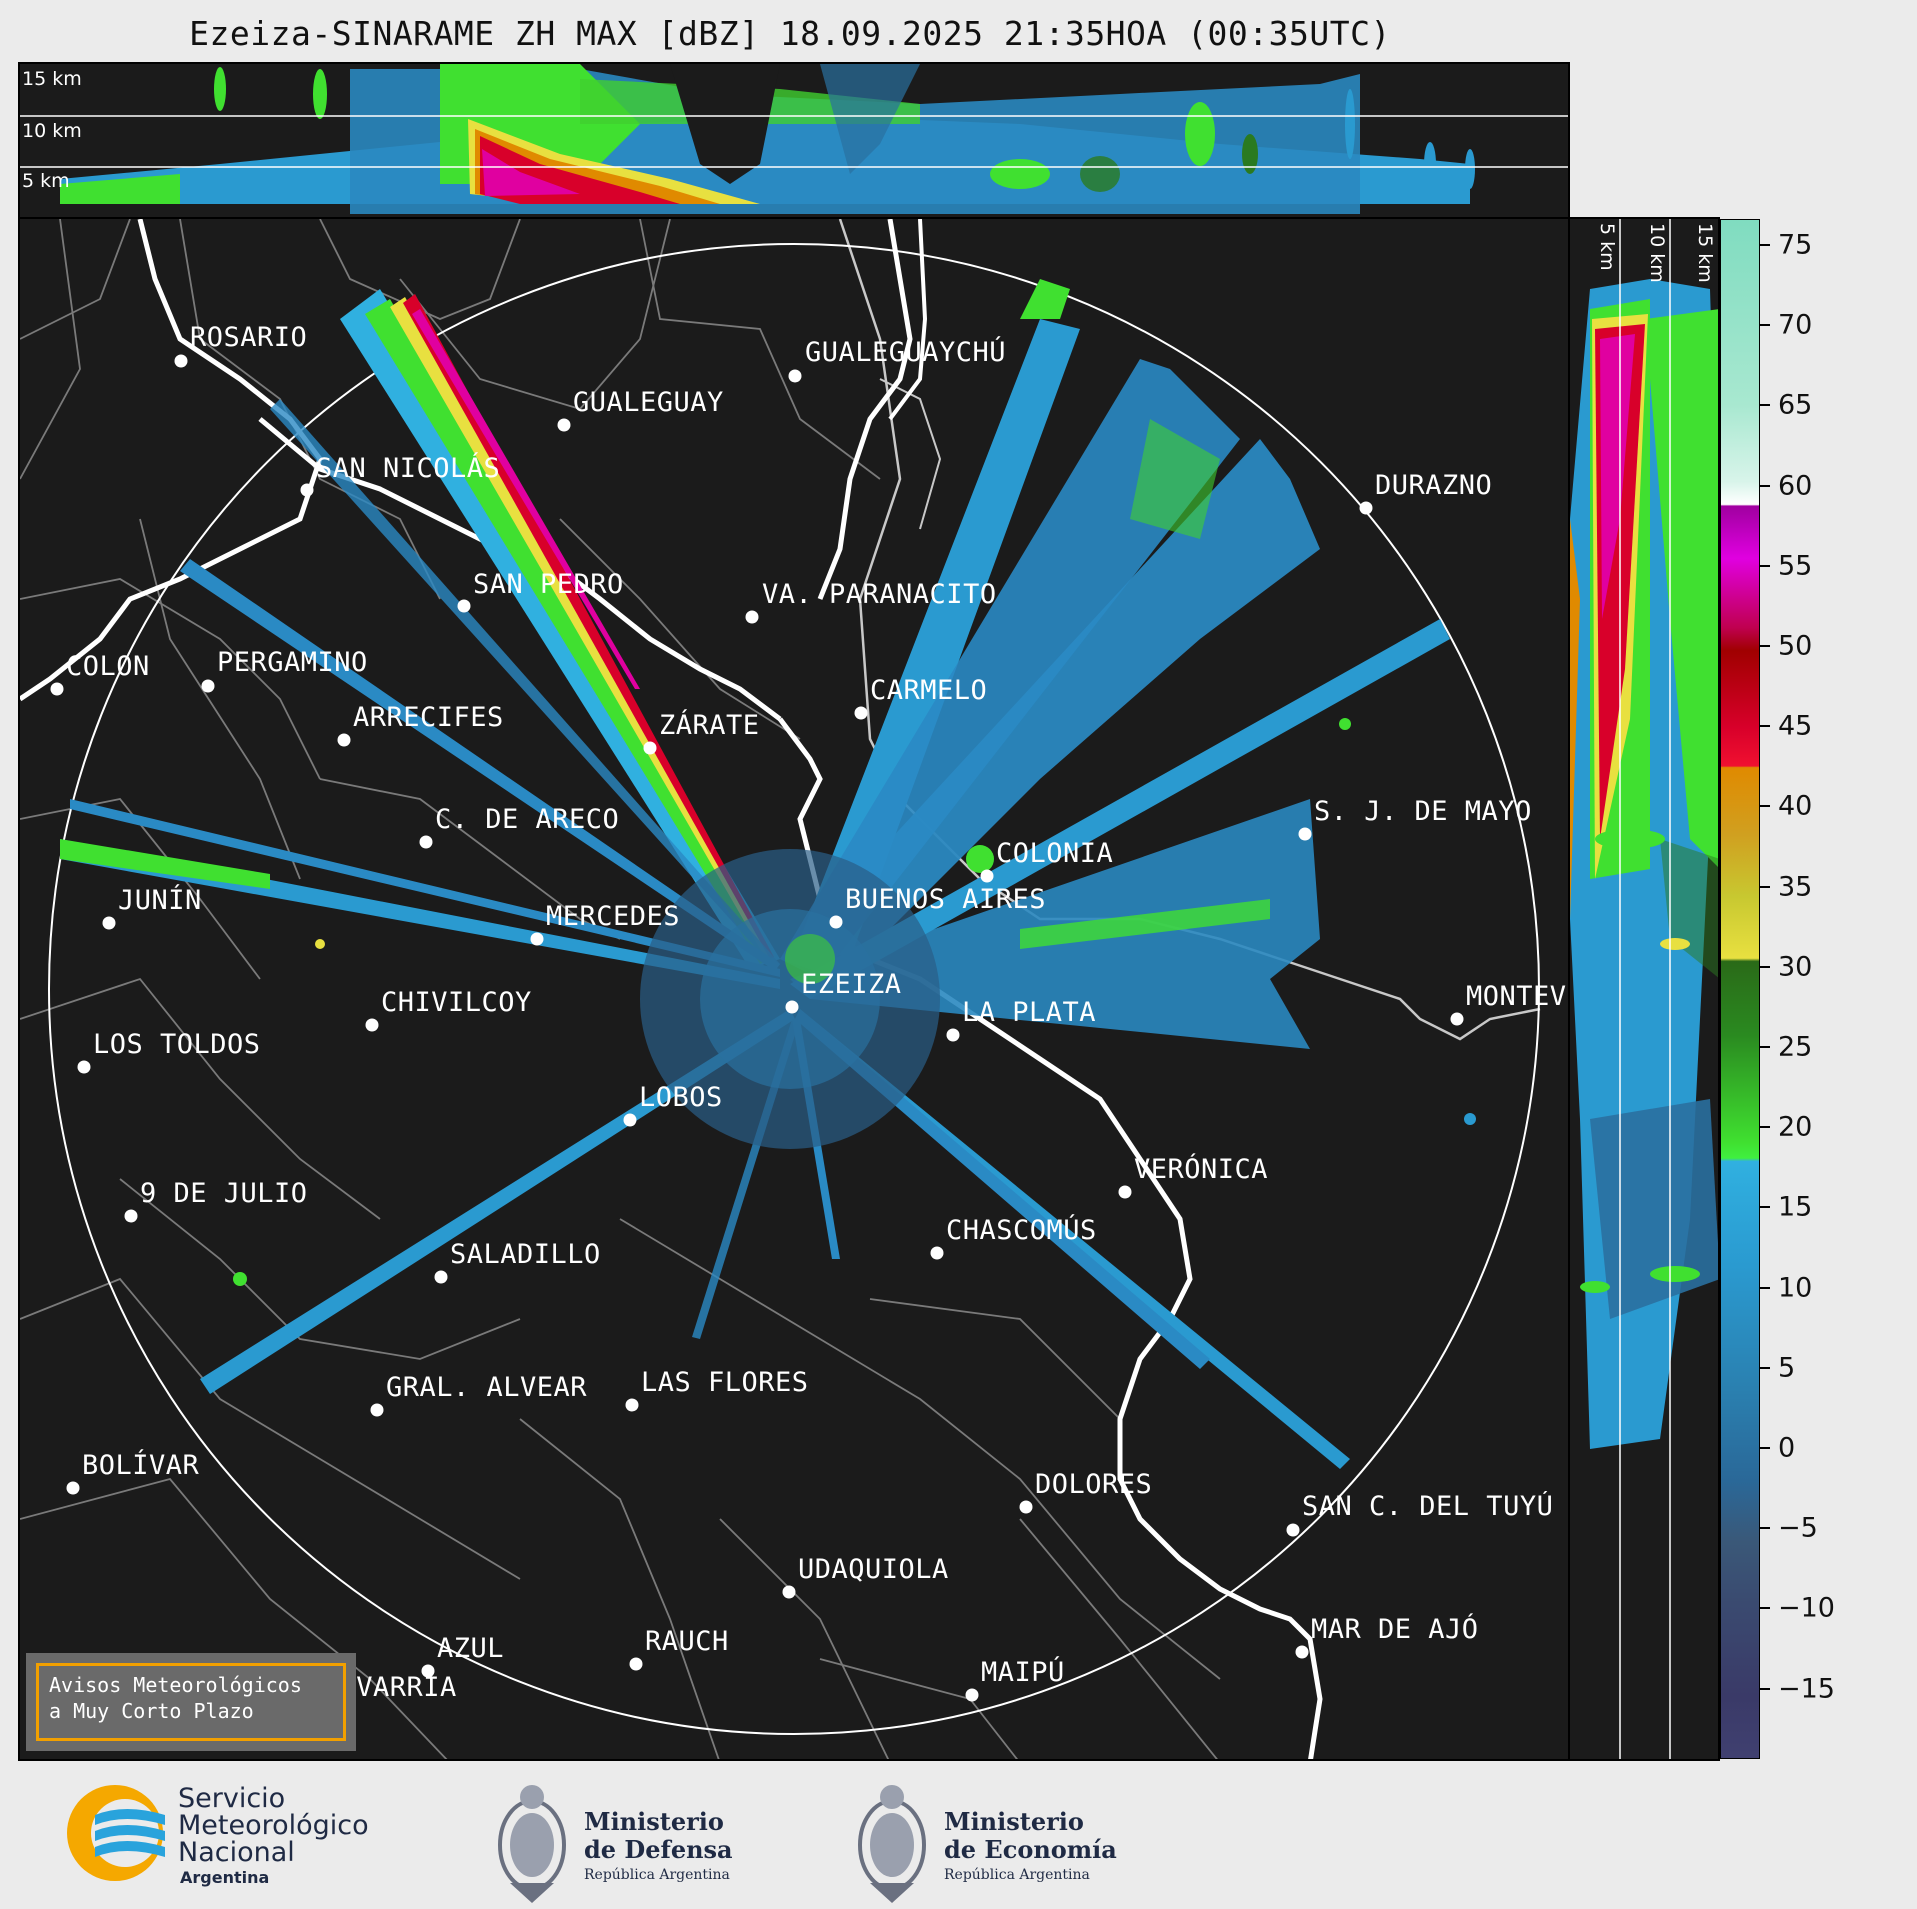  Describe the element at coordinates (1434, 485) in the screenshot. I see `city-label-durazno: DURAZNO` at that location.